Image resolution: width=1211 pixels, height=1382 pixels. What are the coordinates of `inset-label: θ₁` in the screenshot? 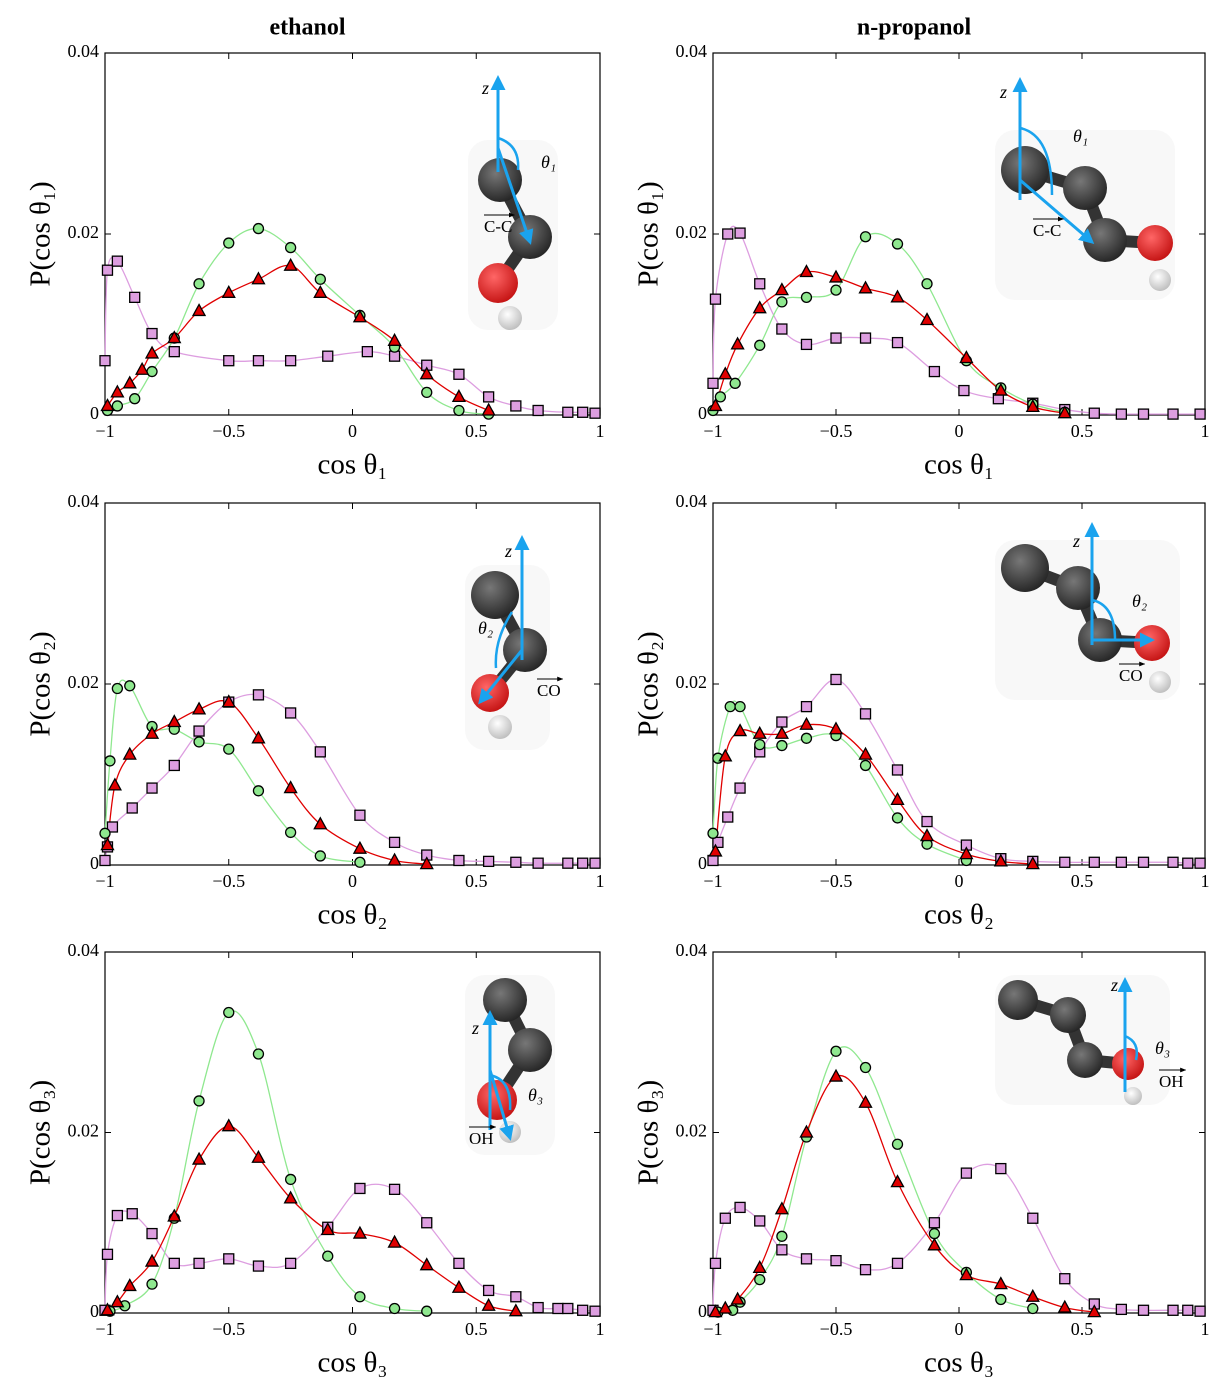 It's located at (1080, 136).